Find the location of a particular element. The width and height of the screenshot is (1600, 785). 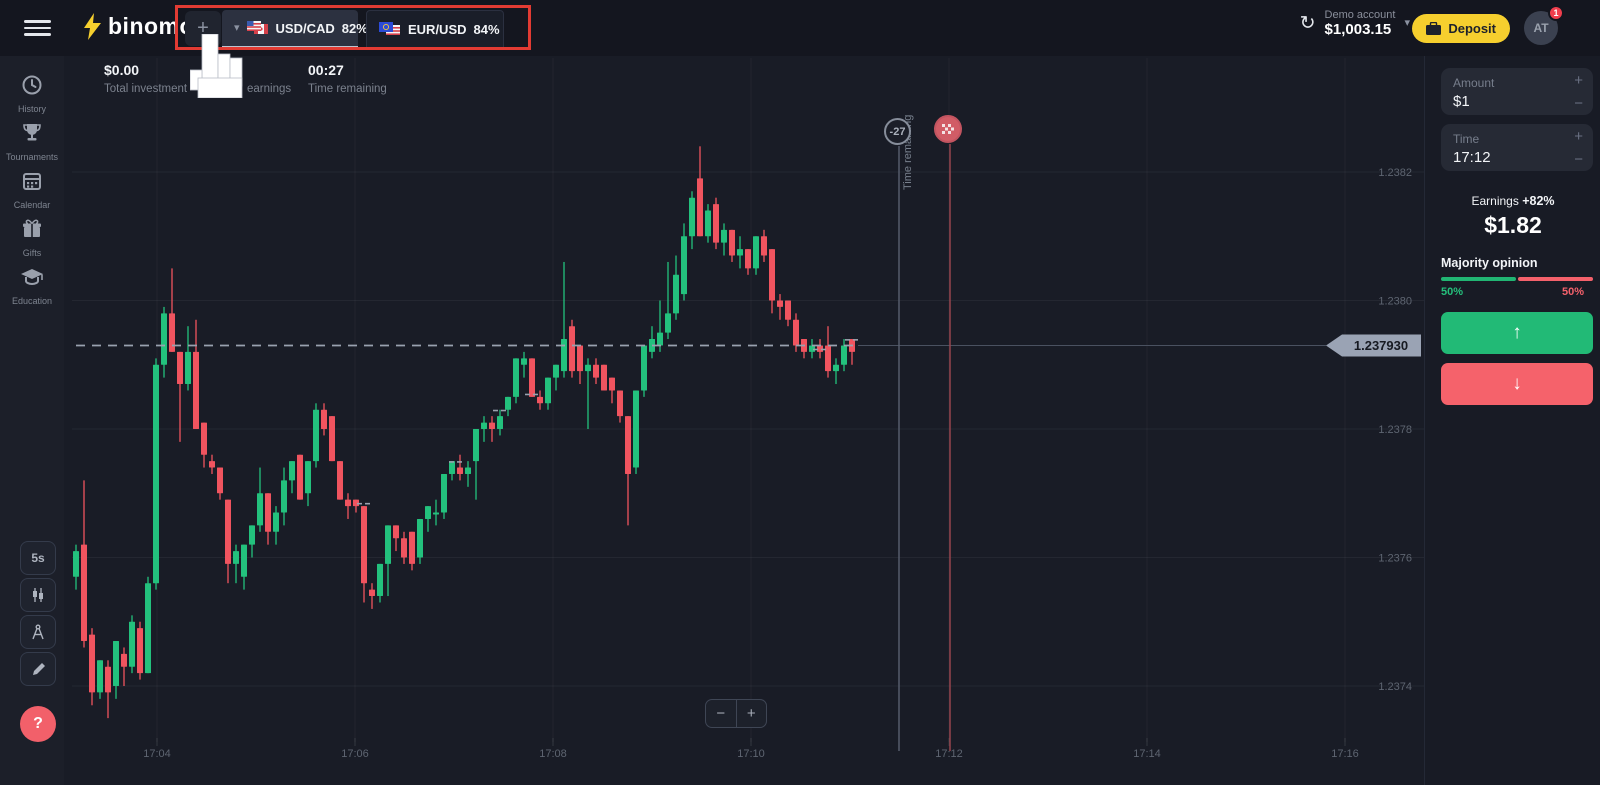

majority-opinion-bar is located at coordinates (1517, 279).